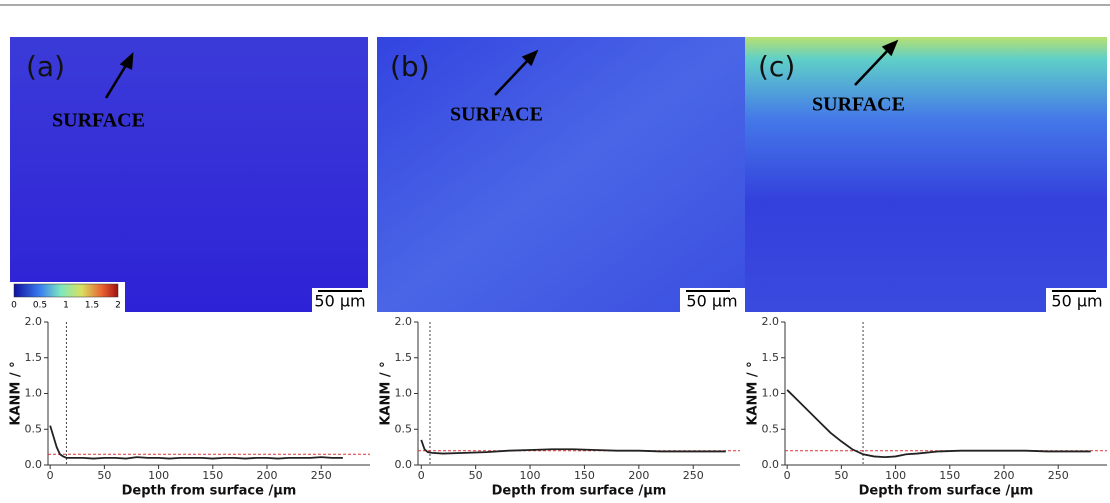 Image resolution: width=1110 pixels, height=503 pixels. What do you see at coordinates (14, 306) in the screenshot?
I see `colorbar-tick: 0` at bounding box center [14, 306].